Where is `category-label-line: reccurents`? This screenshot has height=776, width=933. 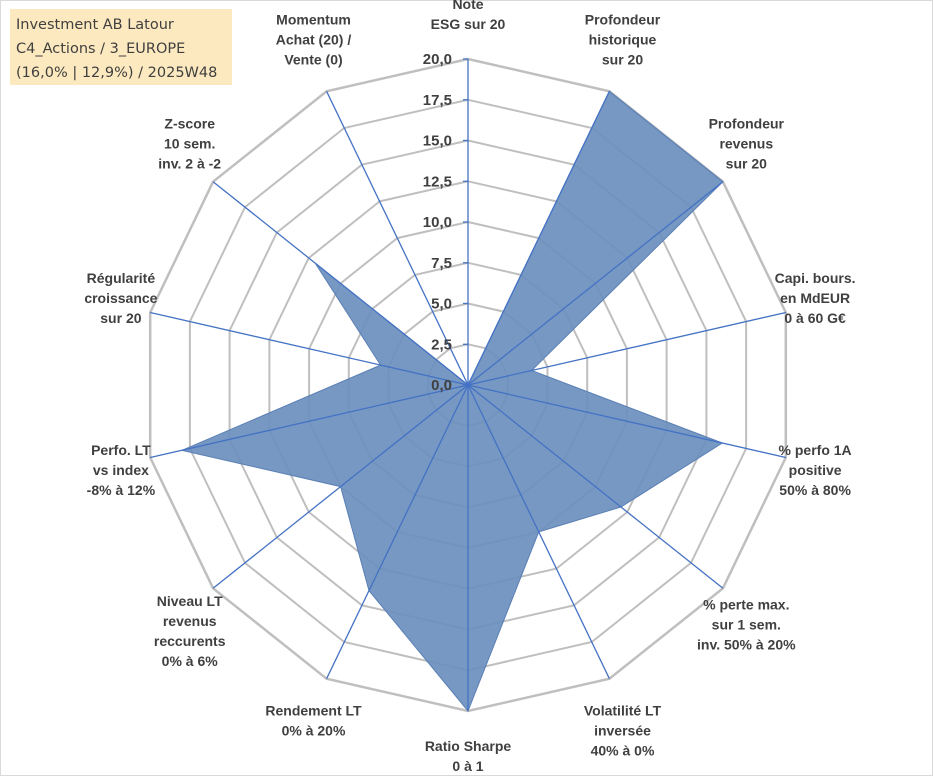
category-label-line: reccurents is located at coordinates (190, 641).